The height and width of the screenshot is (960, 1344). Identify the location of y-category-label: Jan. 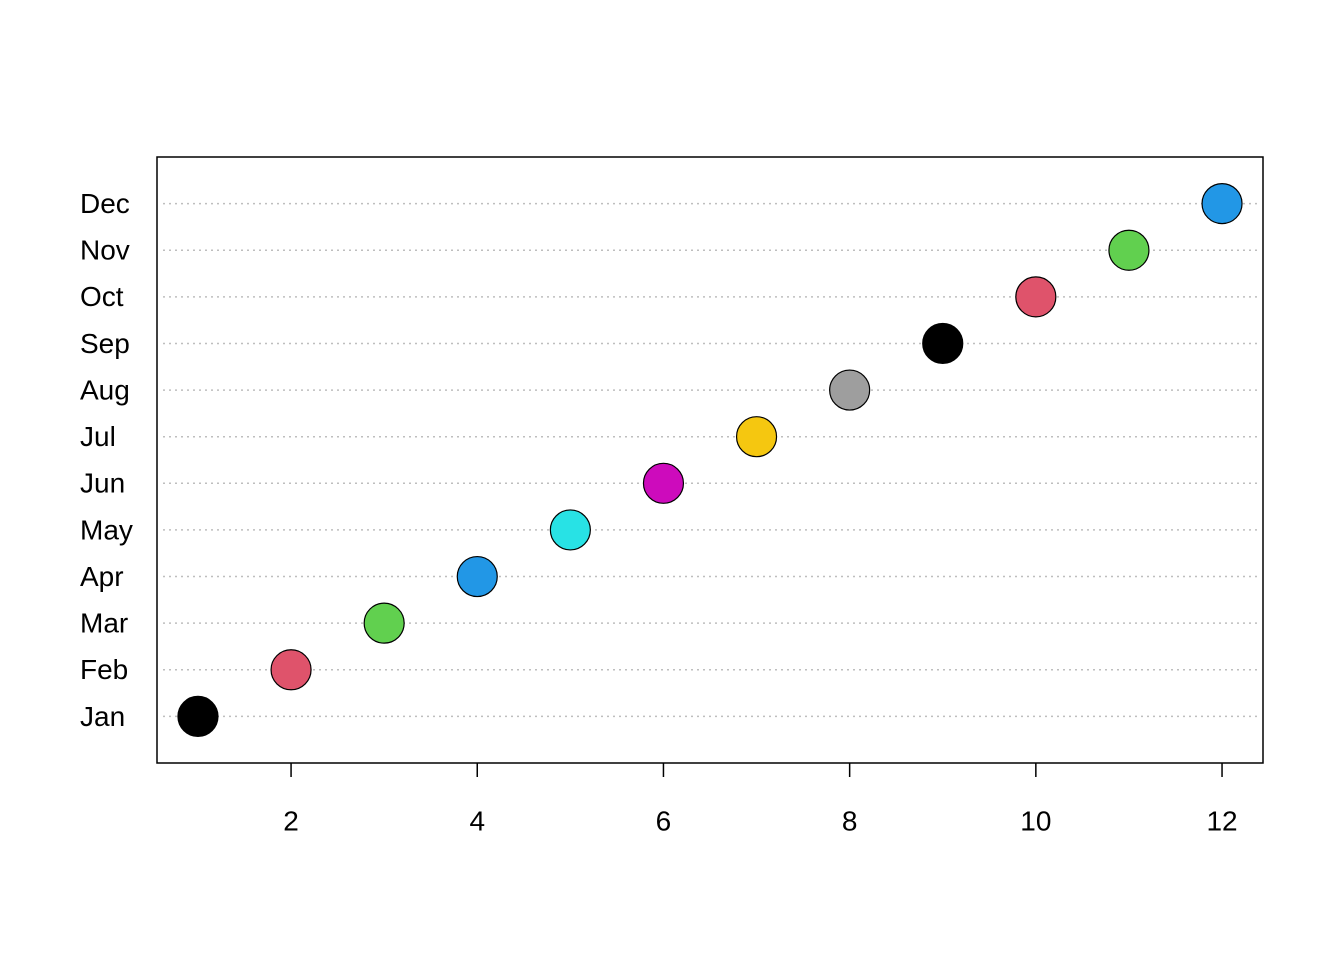
(102, 716).